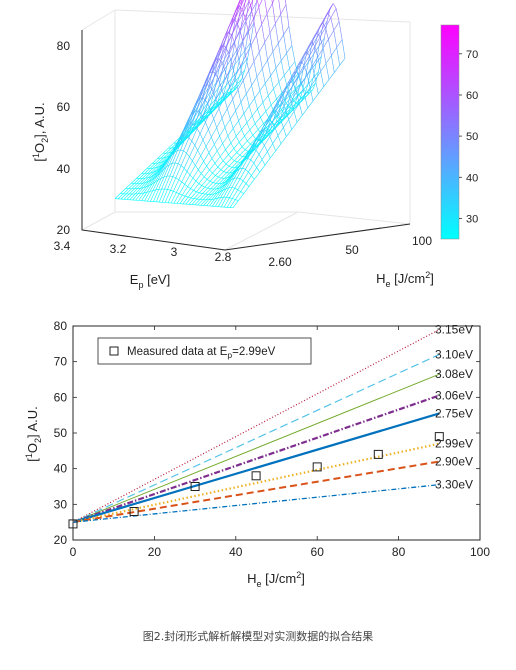  I want to click on y-axis-label: [1O2] A.U., so click(33, 434).